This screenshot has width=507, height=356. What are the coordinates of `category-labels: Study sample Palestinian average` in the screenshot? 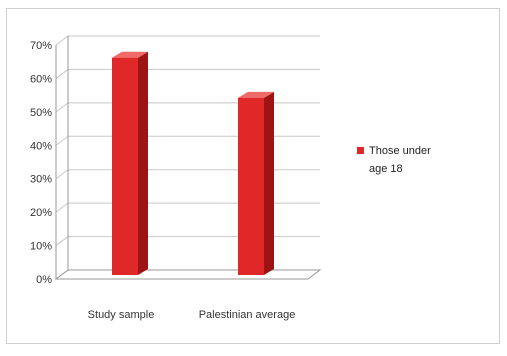 It's located at (192, 315).